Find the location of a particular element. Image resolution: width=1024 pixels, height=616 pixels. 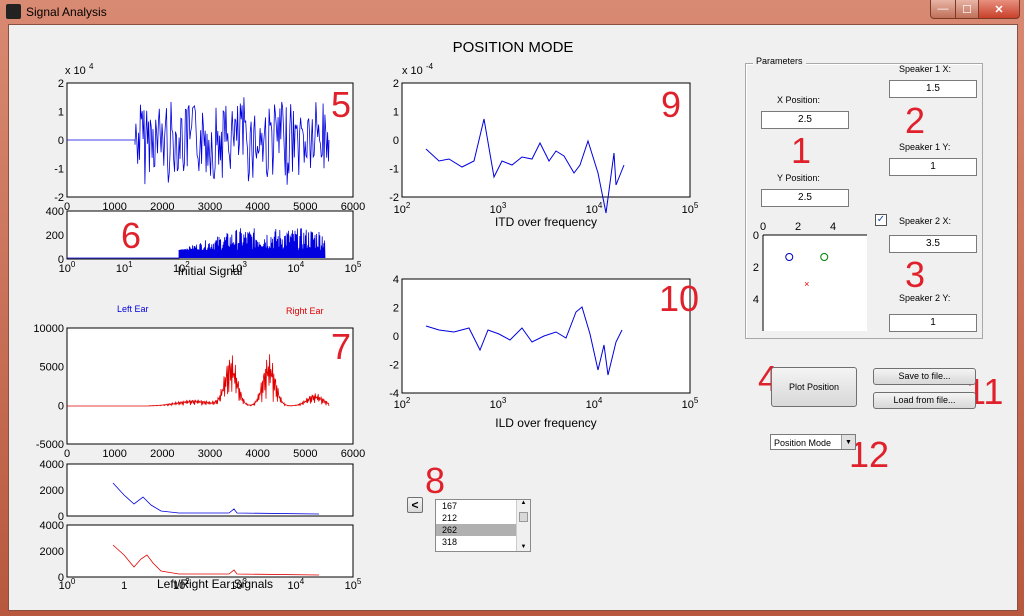

speaker2-x-label: Speaker 2 X: is located at coordinates (925, 221).